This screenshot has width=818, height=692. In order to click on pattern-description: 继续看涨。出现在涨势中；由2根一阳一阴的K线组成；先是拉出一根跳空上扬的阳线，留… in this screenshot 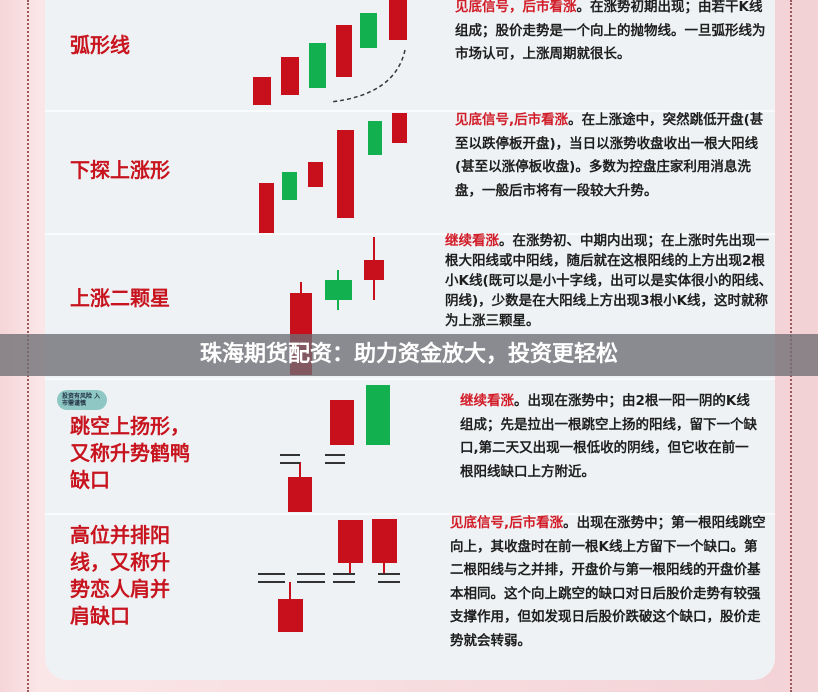, I will do `click(610, 437)`.